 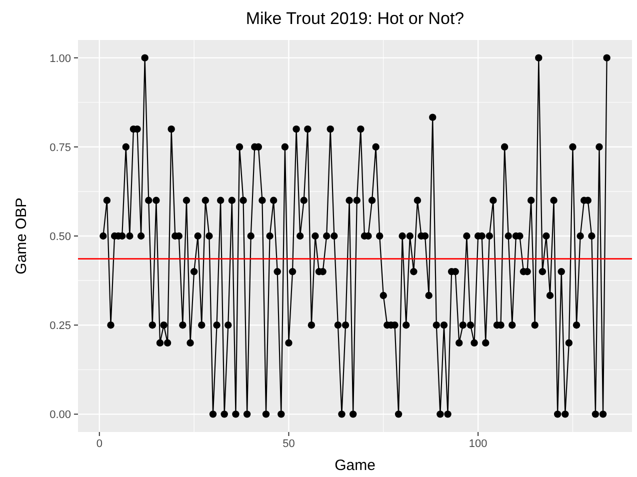 What do you see at coordinates (60, 415) in the screenshot?
I see `y-tick-label: 0.00` at bounding box center [60, 415].